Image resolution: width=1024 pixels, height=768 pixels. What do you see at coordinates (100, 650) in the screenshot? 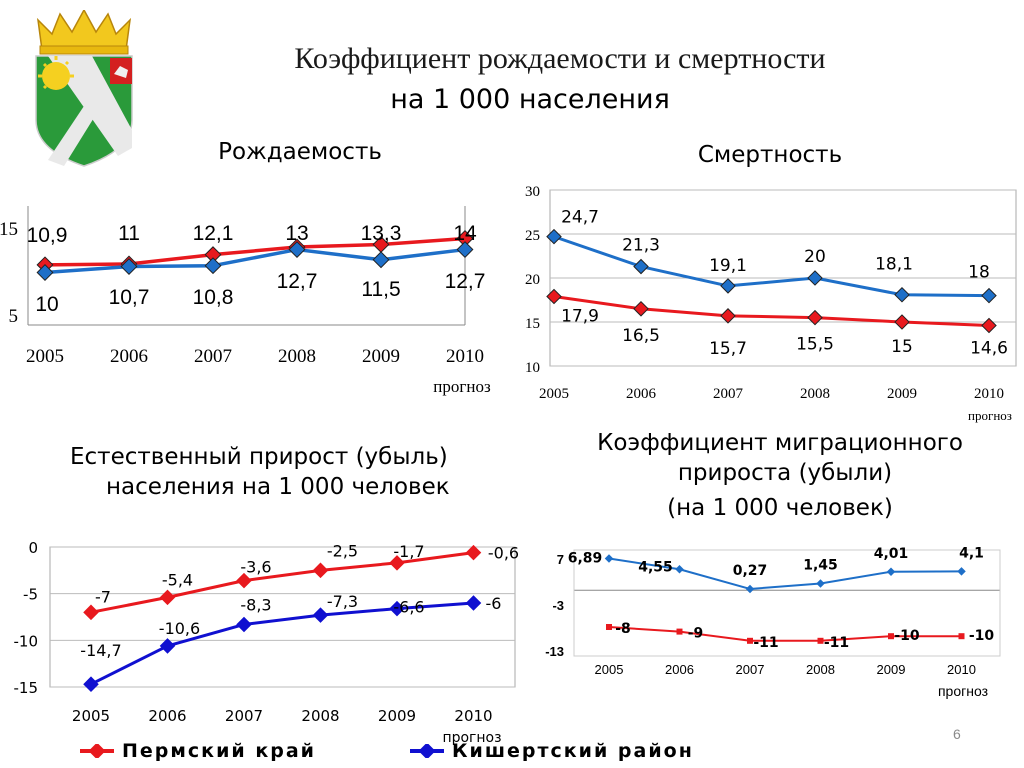
I see `data-label: -14,7` at bounding box center [100, 650].